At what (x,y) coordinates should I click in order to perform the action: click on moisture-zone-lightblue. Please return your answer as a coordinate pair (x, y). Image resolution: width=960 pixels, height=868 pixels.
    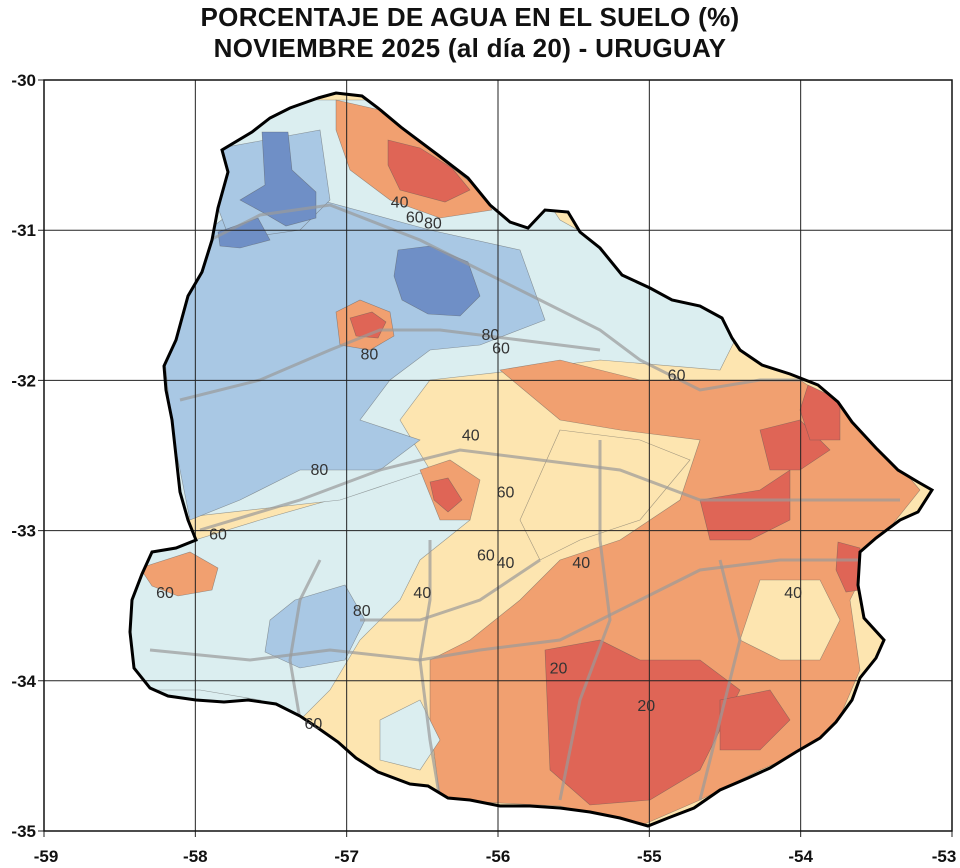
    Looking at the image, I should click on (410, 735).